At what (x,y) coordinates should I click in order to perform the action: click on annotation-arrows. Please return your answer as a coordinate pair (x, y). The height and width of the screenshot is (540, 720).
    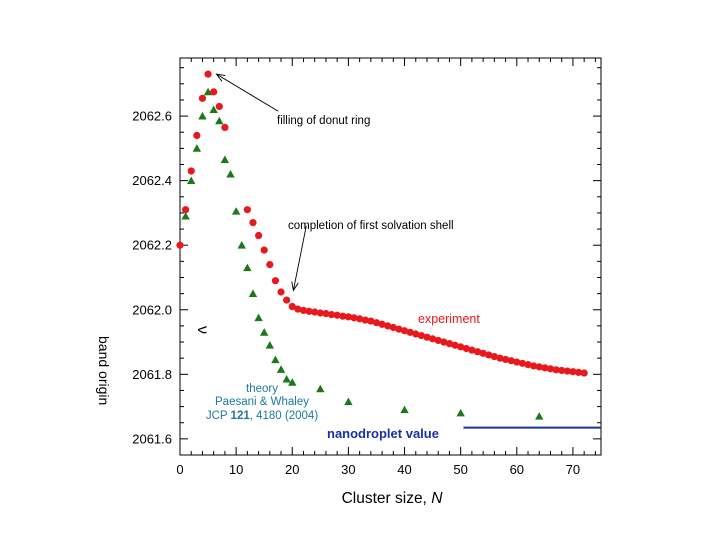
    Looking at the image, I should click on (261, 182).